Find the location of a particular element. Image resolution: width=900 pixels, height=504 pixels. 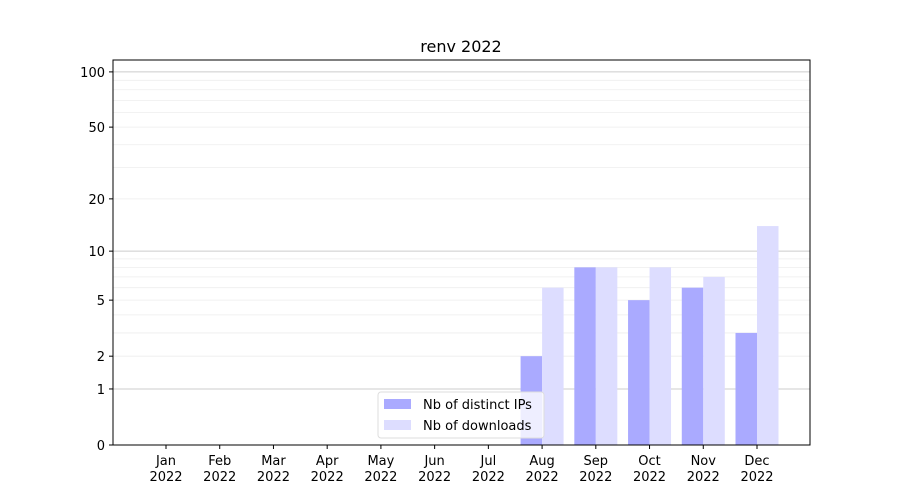

x-tick-label: Oct 2022 is located at coordinates (649, 469).